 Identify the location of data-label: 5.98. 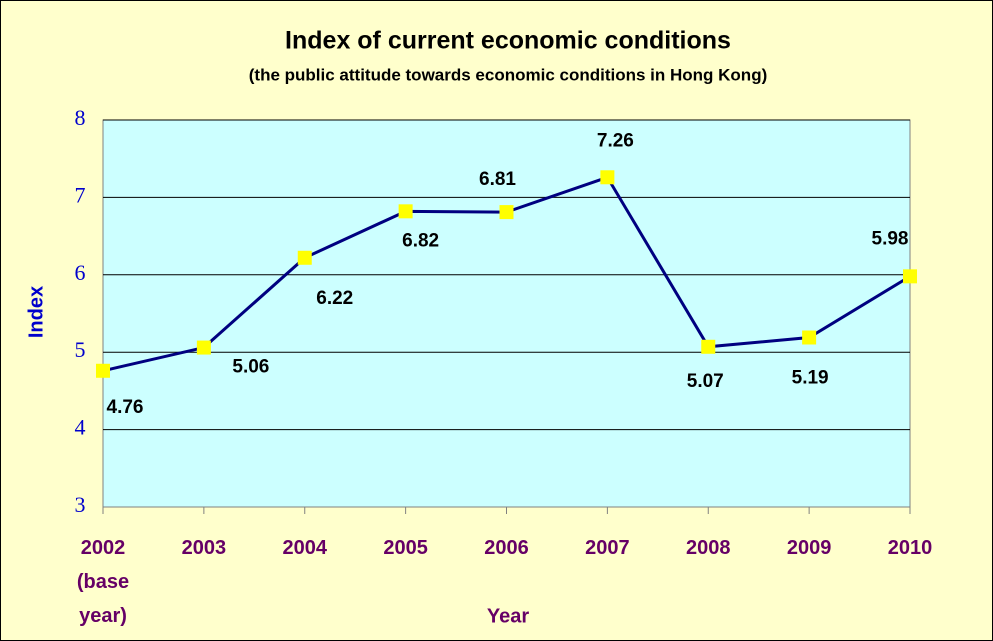
(890, 238).